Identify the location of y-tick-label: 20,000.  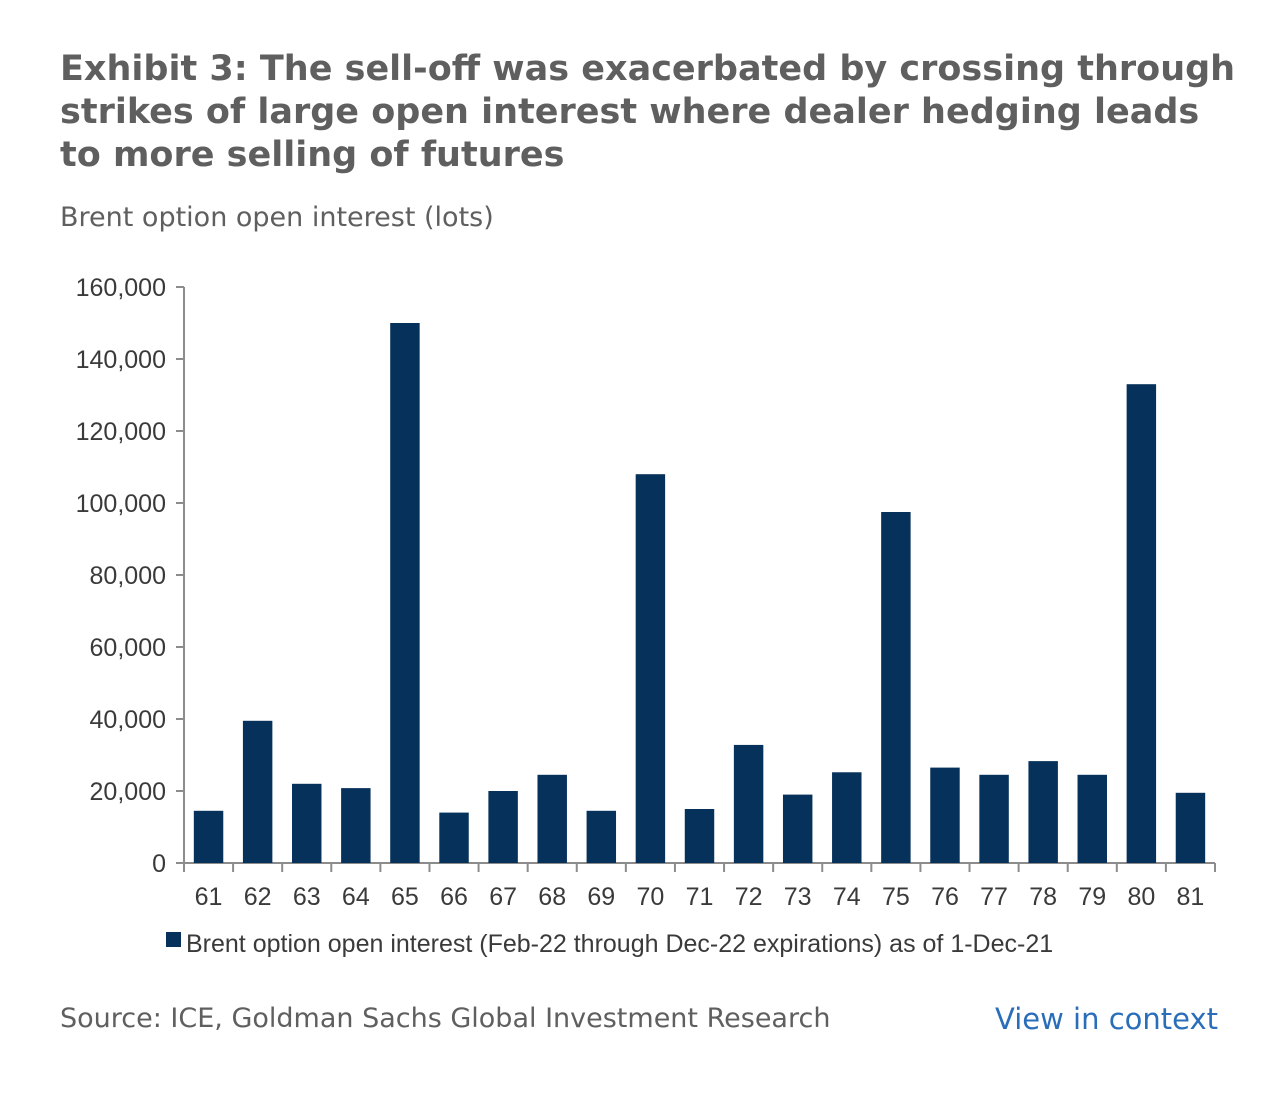
(128, 792).